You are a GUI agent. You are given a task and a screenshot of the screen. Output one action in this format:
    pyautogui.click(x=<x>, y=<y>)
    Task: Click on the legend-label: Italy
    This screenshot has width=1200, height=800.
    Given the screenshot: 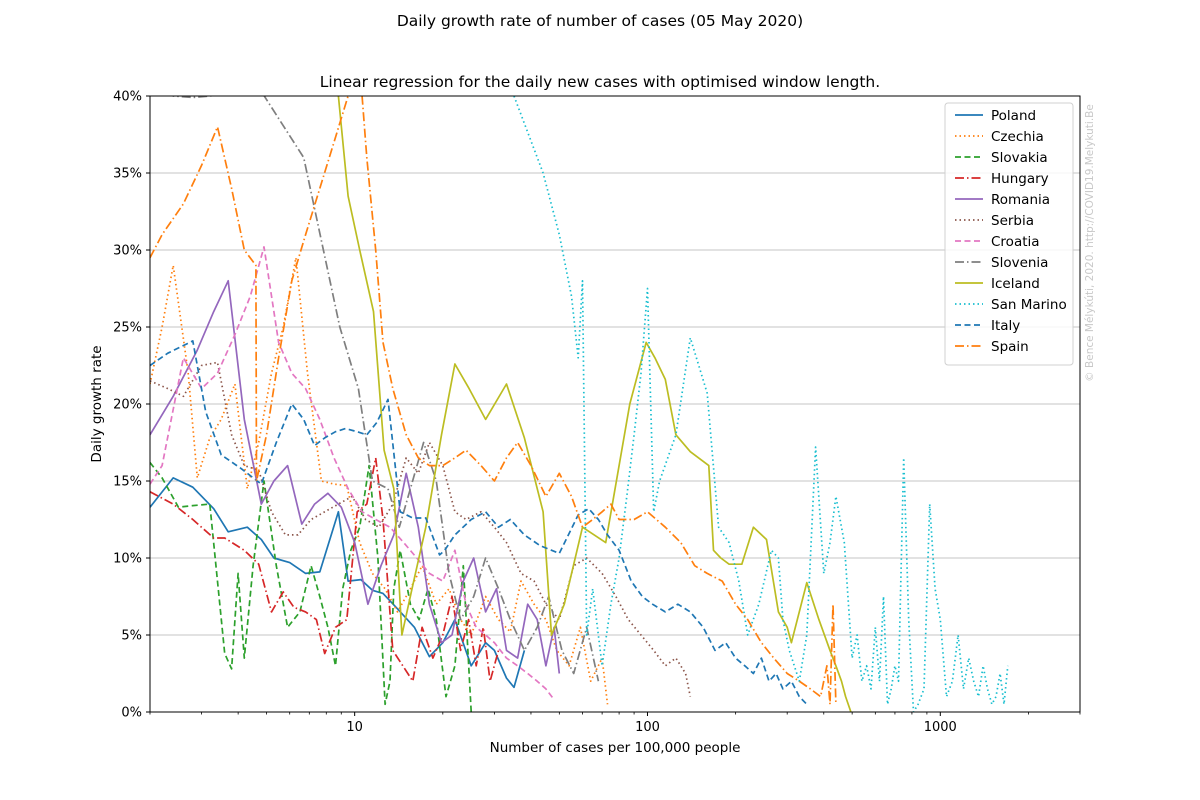 What is the action you would take?
    pyautogui.click(x=1005, y=326)
    